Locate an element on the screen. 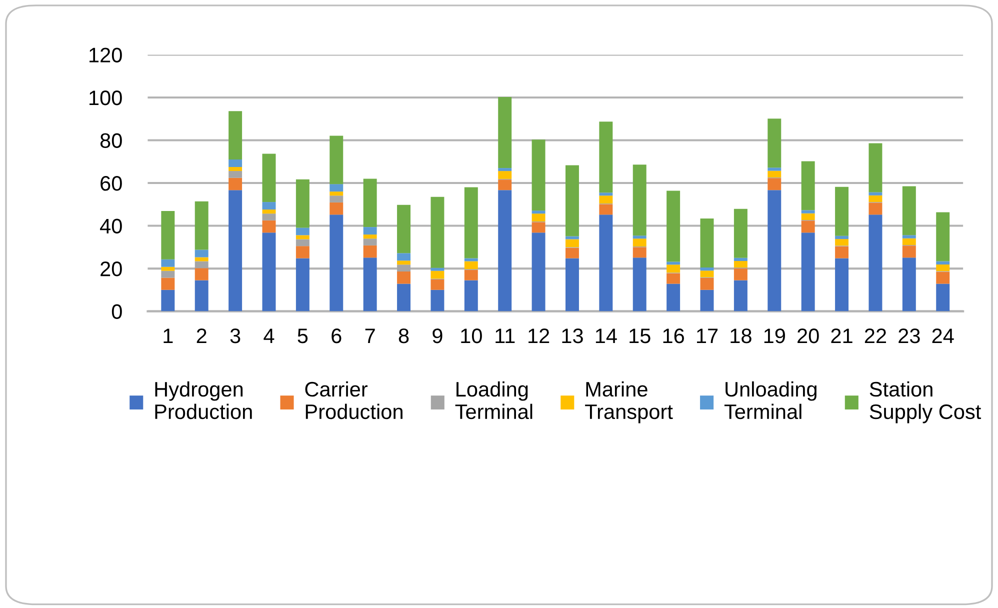 This screenshot has height=608, width=998. x-tick-label: 6 is located at coordinates (337, 336).